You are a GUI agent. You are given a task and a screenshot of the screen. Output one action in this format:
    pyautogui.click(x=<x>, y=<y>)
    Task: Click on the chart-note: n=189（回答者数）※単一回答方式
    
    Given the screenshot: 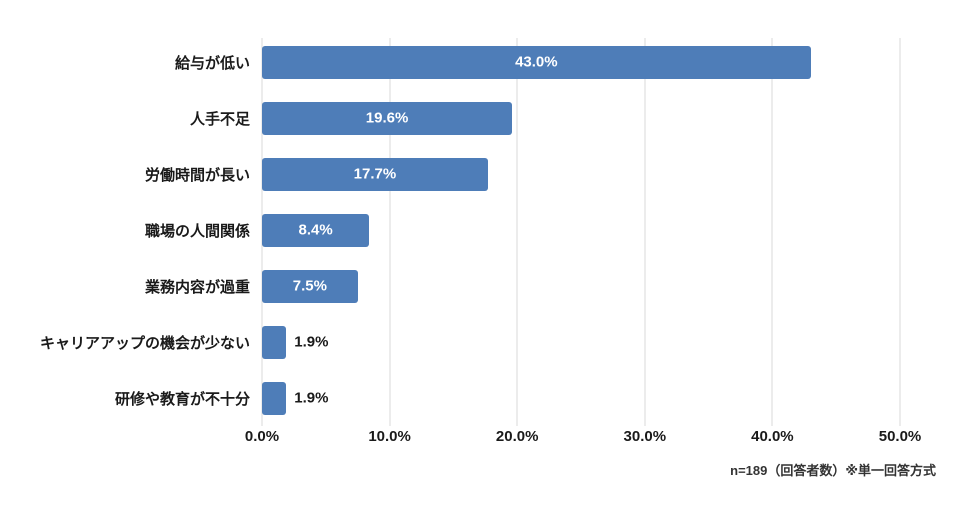 What is the action you would take?
    pyautogui.click(x=833, y=470)
    